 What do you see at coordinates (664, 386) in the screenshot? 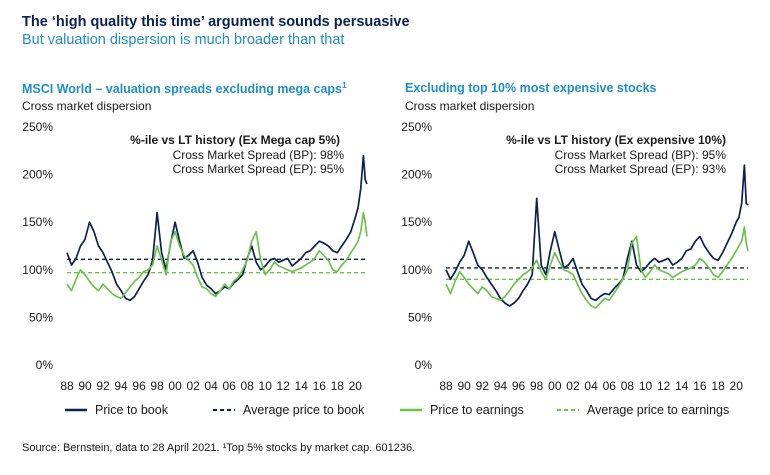
I see `right-x-tick-label: 12` at bounding box center [664, 386].